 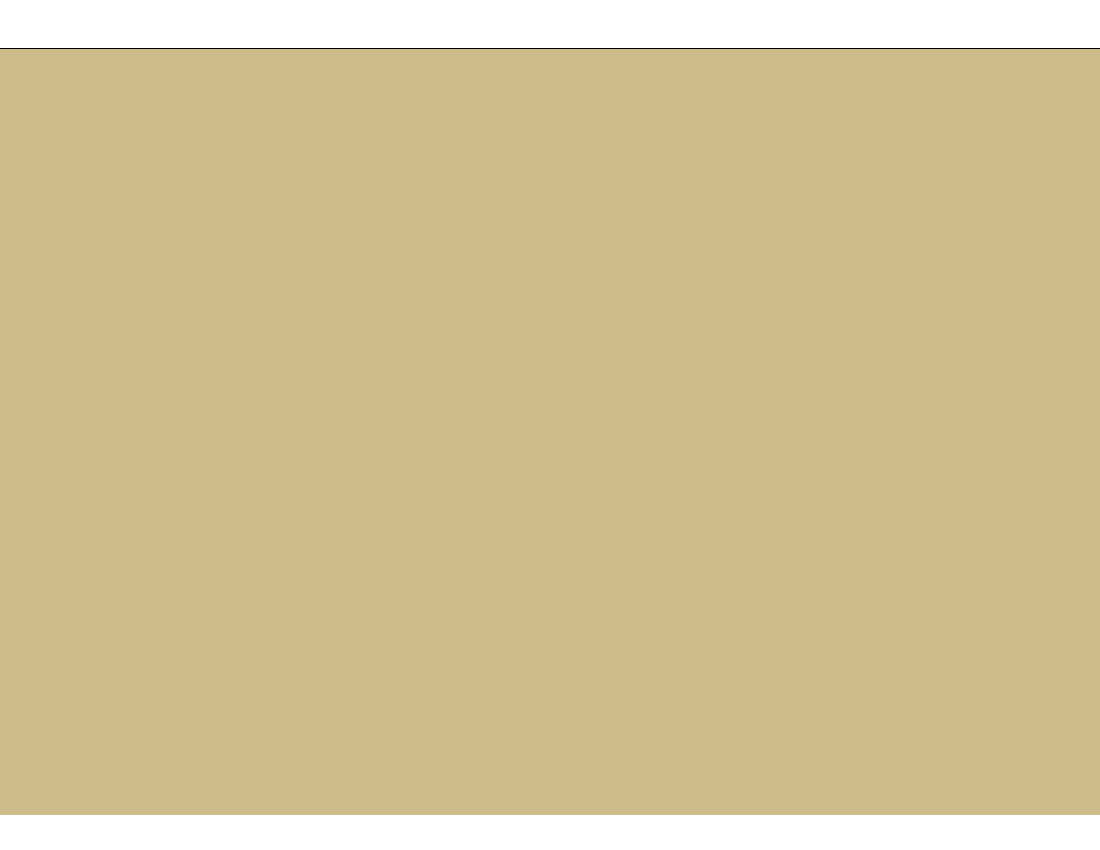 I want to click on colorbar, so click(x=550, y=832).